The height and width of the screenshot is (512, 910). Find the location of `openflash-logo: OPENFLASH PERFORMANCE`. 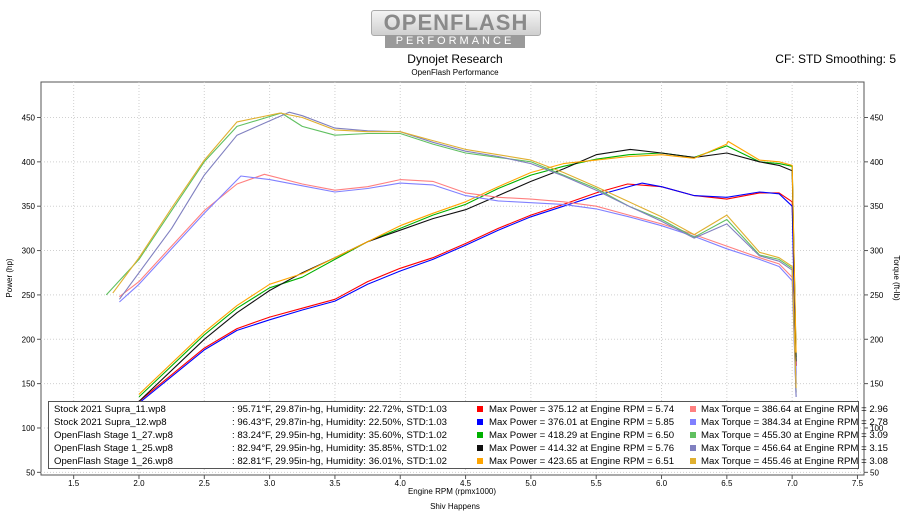

openflash-logo: OPENFLASH PERFORMANCE is located at coordinates (456, 29).